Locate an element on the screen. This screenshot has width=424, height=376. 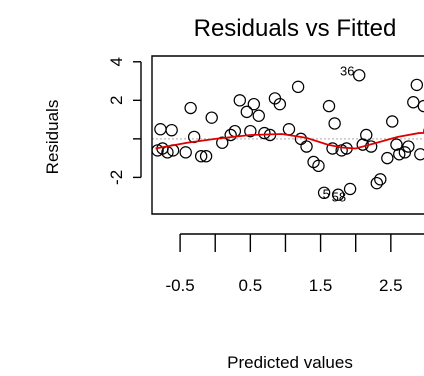
chart-title: Residuals vs Fitted is located at coordinates (295, 28).